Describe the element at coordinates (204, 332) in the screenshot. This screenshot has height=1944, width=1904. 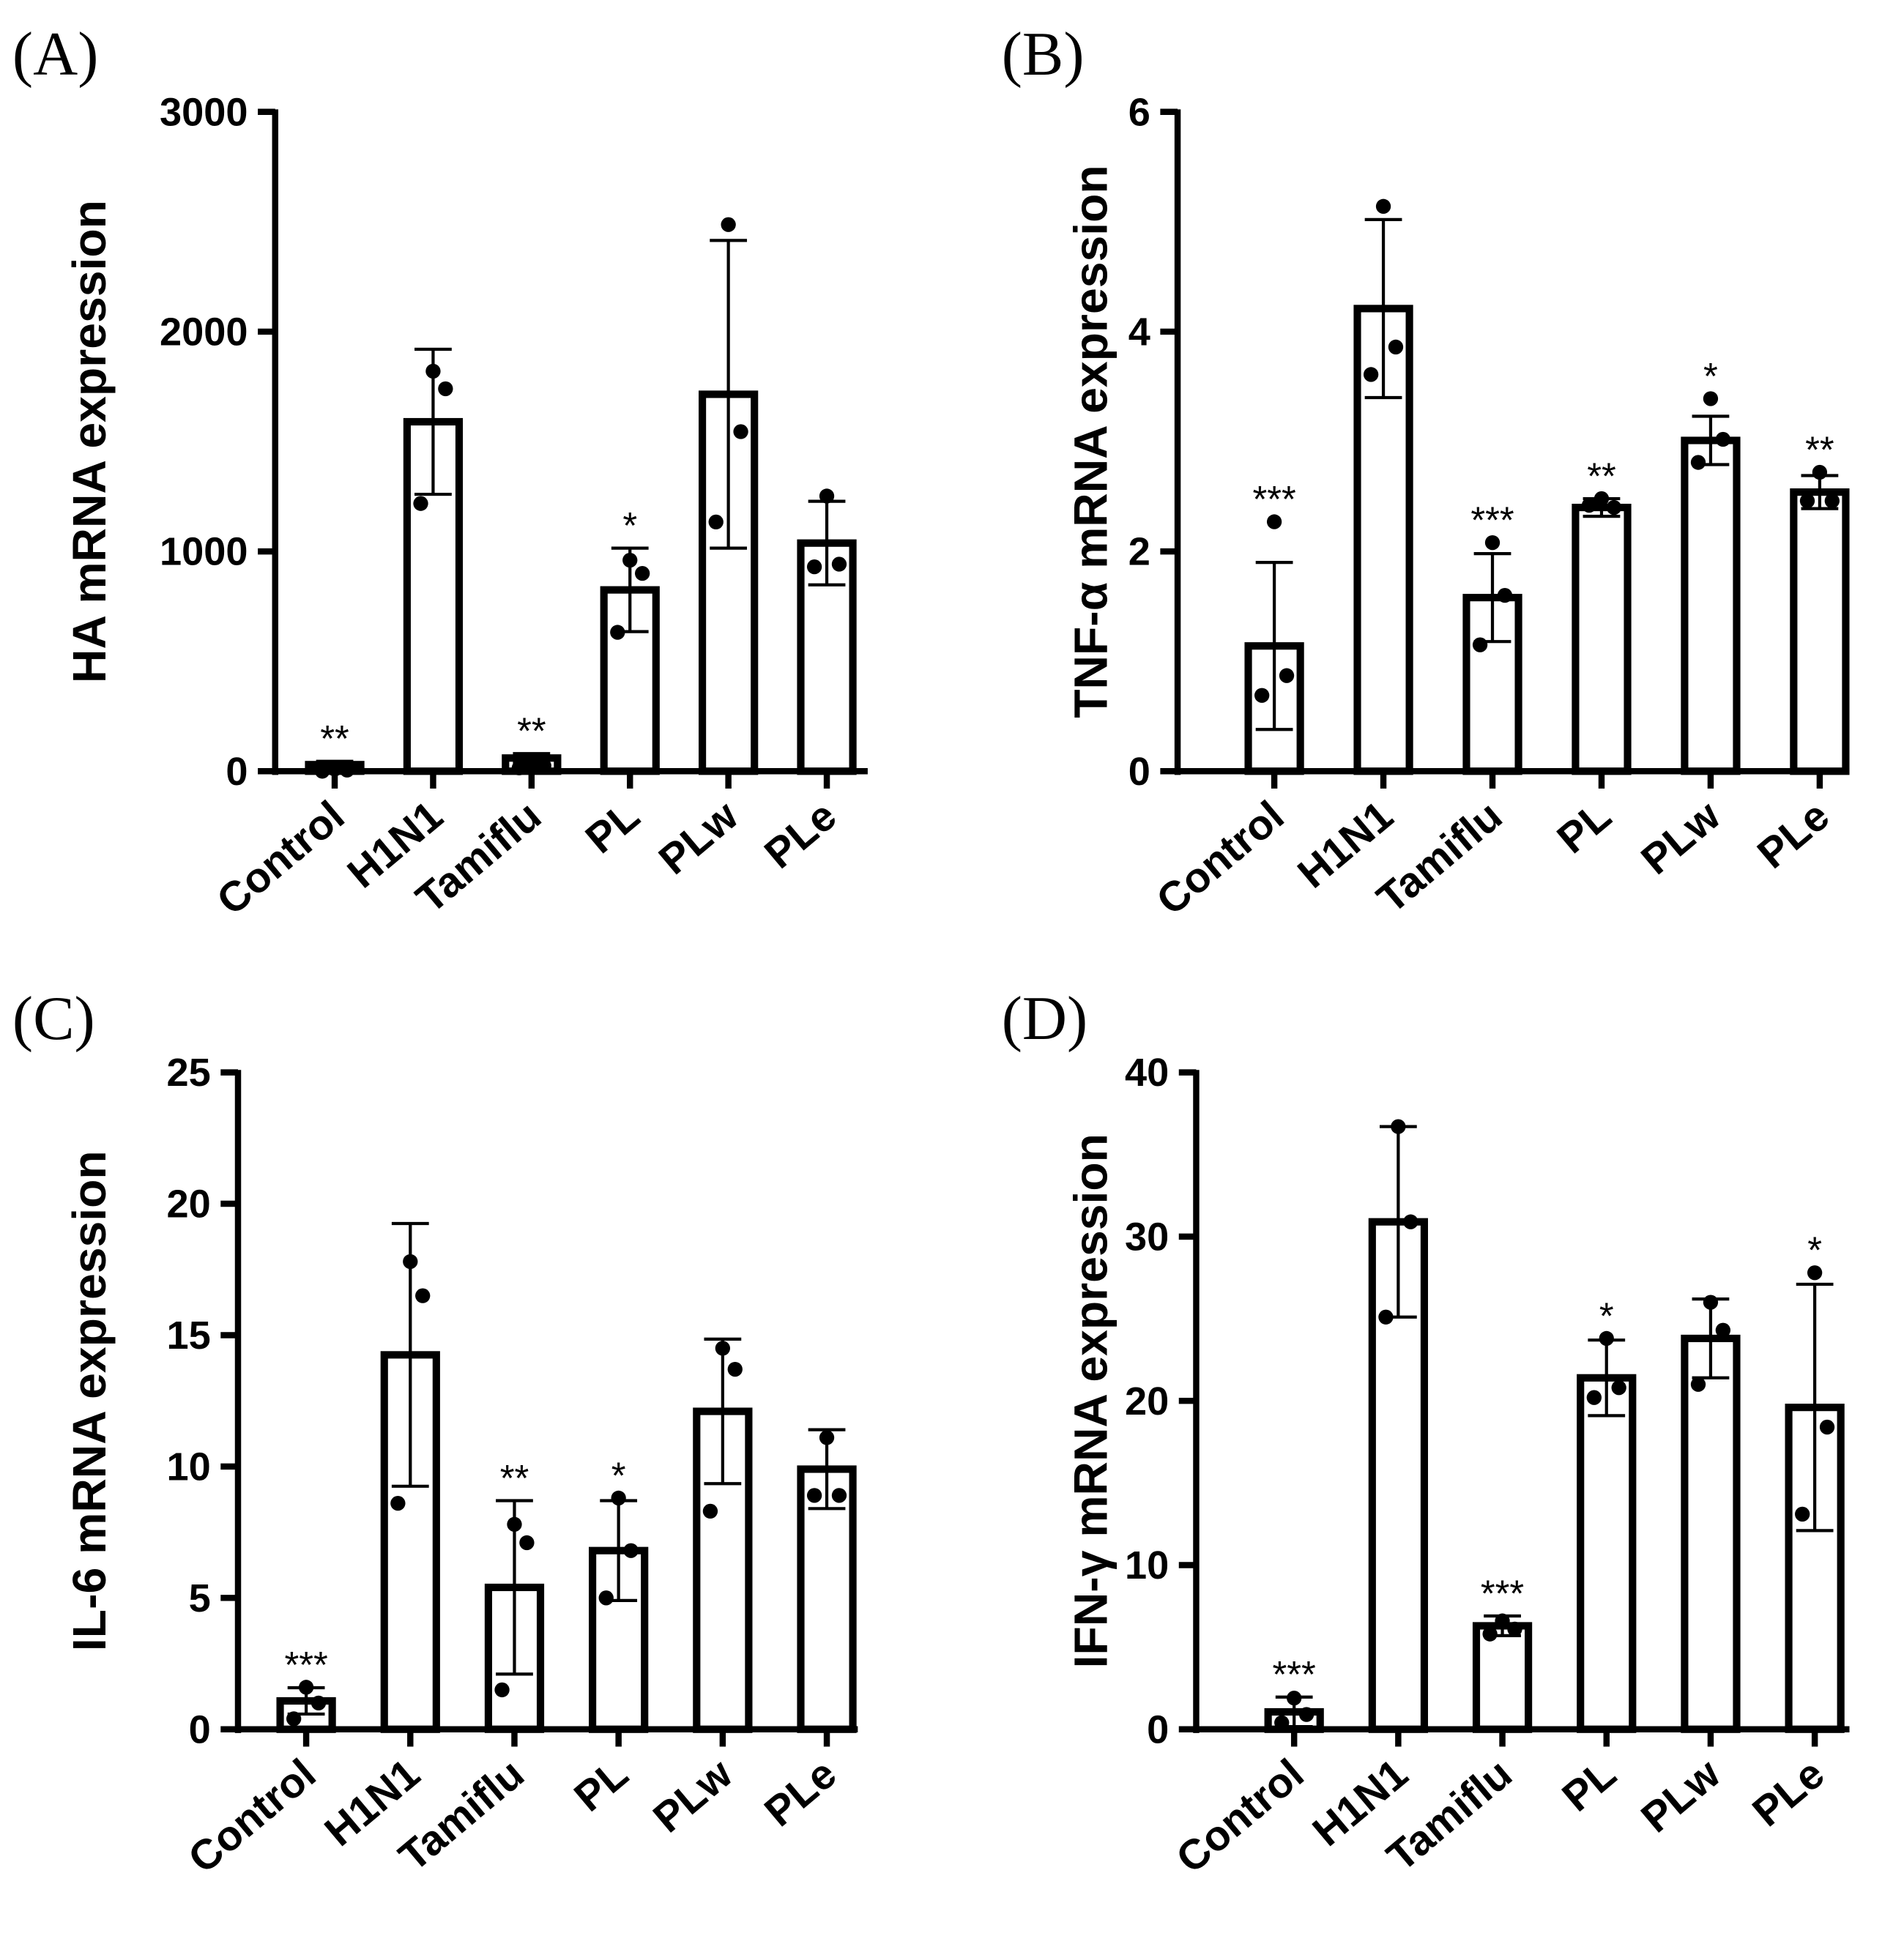
I see `y-tick-label: 2000` at that location.